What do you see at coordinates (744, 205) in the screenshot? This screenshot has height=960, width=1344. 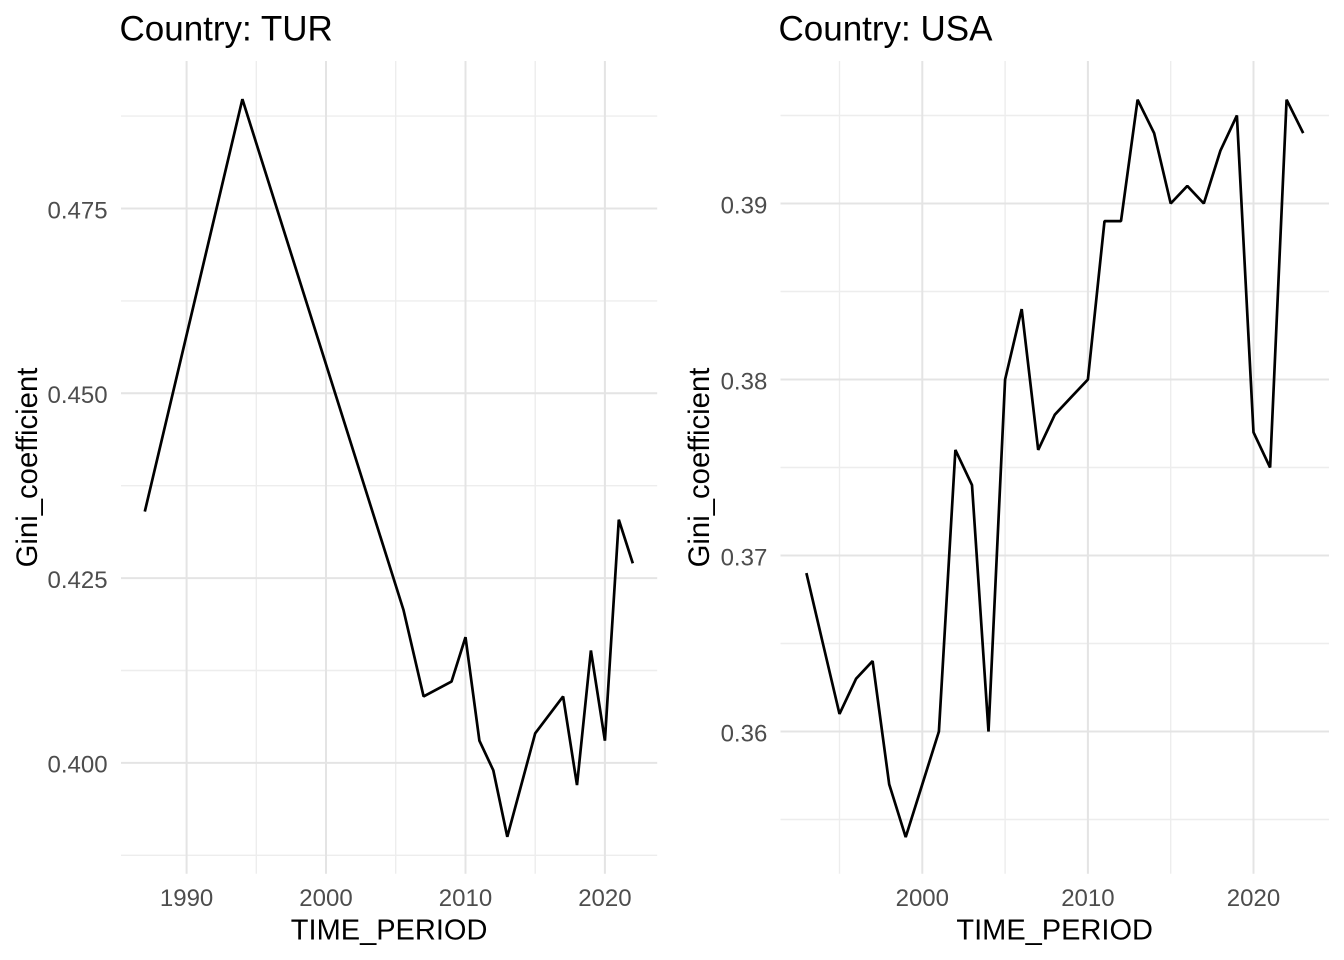 I see `svg-text: 0.39` at bounding box center [744, 205].